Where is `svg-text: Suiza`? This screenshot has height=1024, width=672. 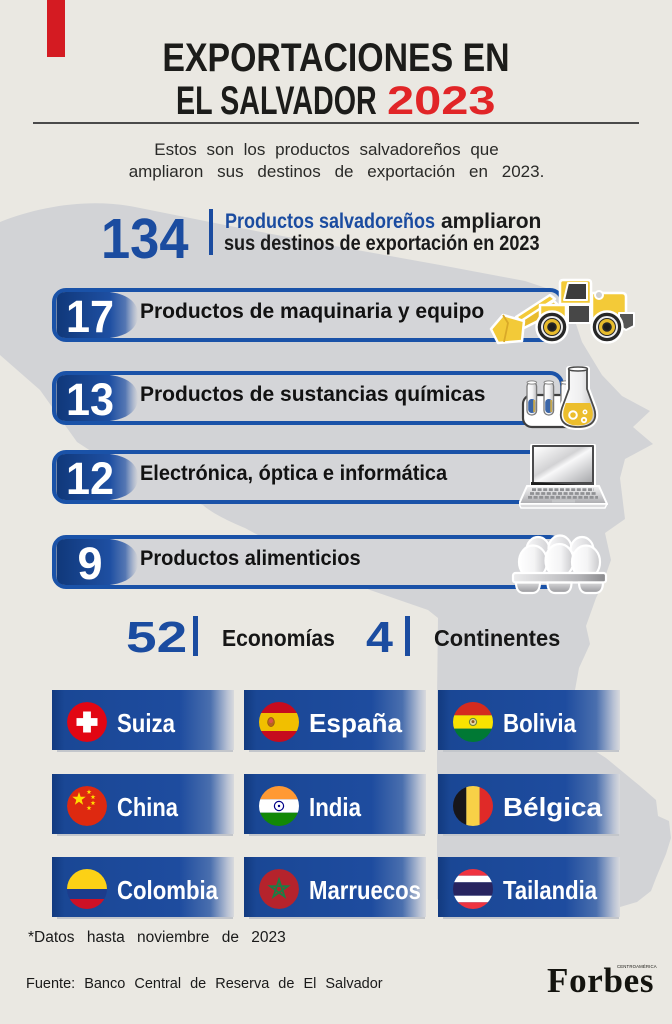 svg-text: Suiza is located at coordinates (146, 723).